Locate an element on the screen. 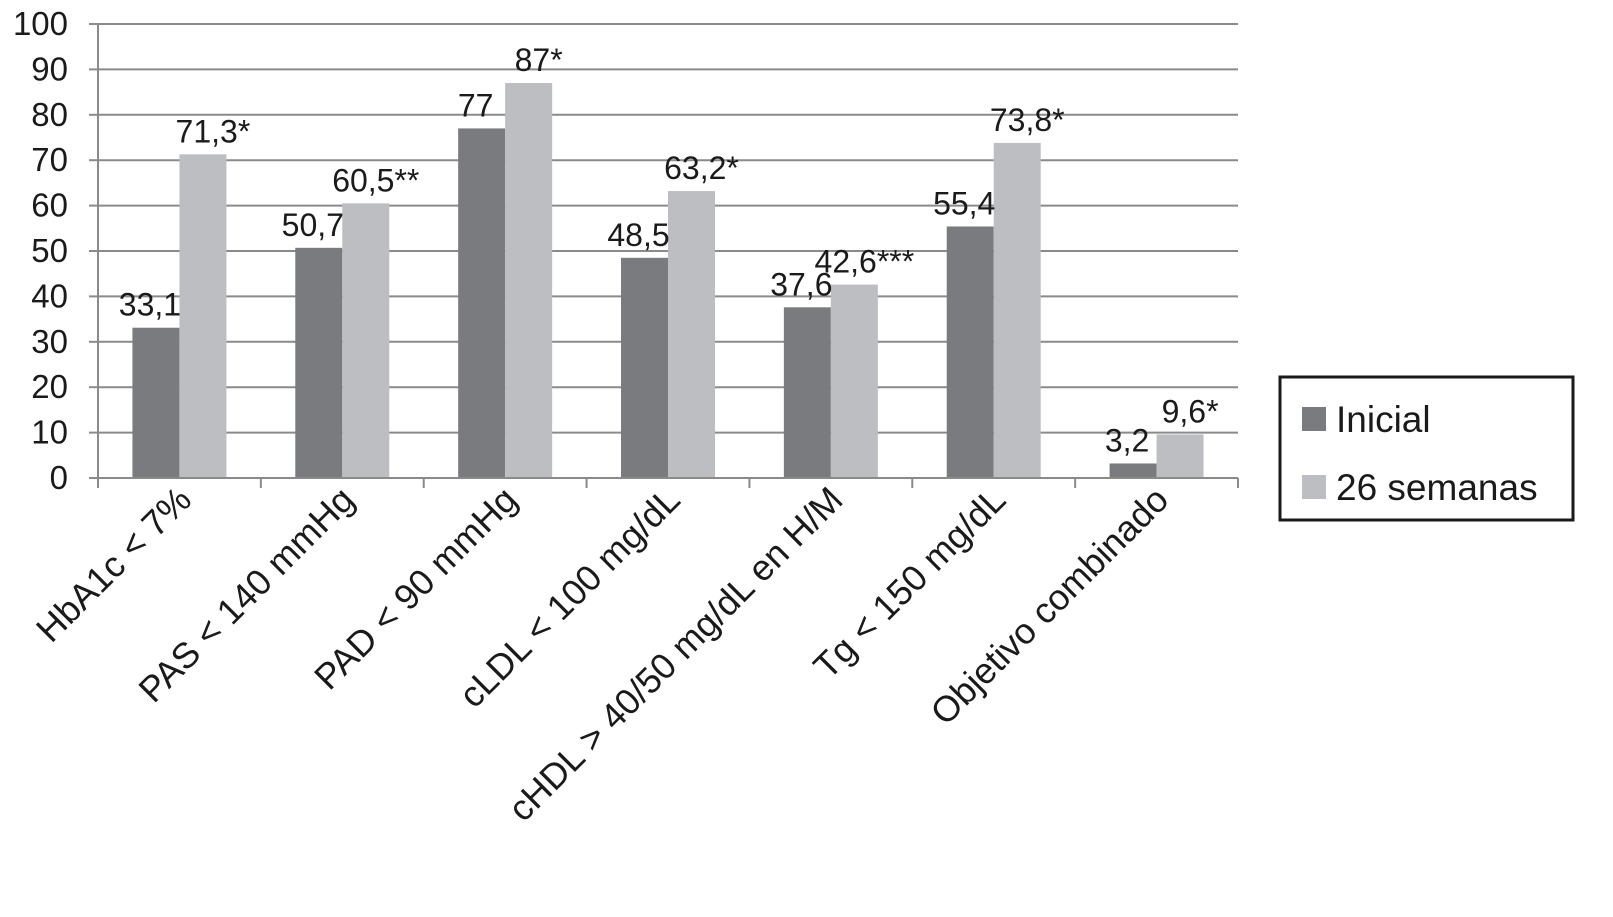  legend: Inicial 26 semanas is located at coordinates (1426, 448).